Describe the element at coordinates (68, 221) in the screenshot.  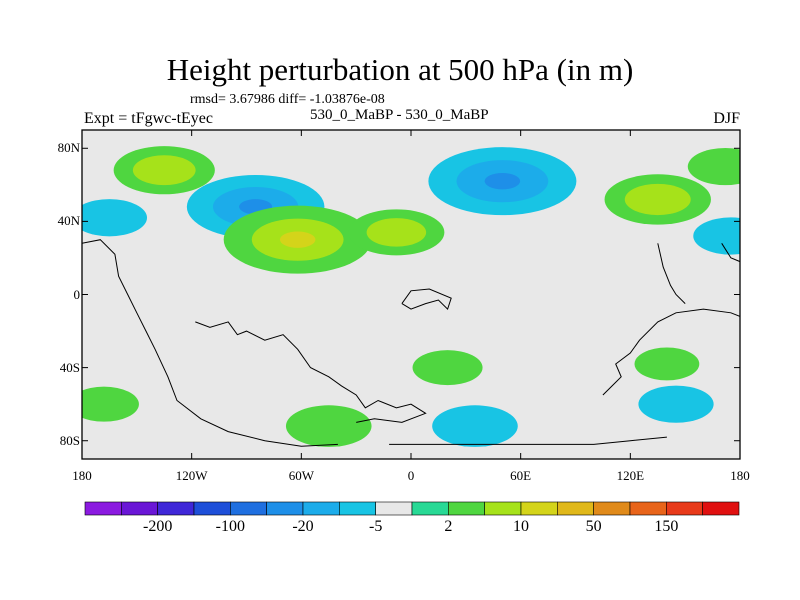
I see `tick-label: 40N` at that location.